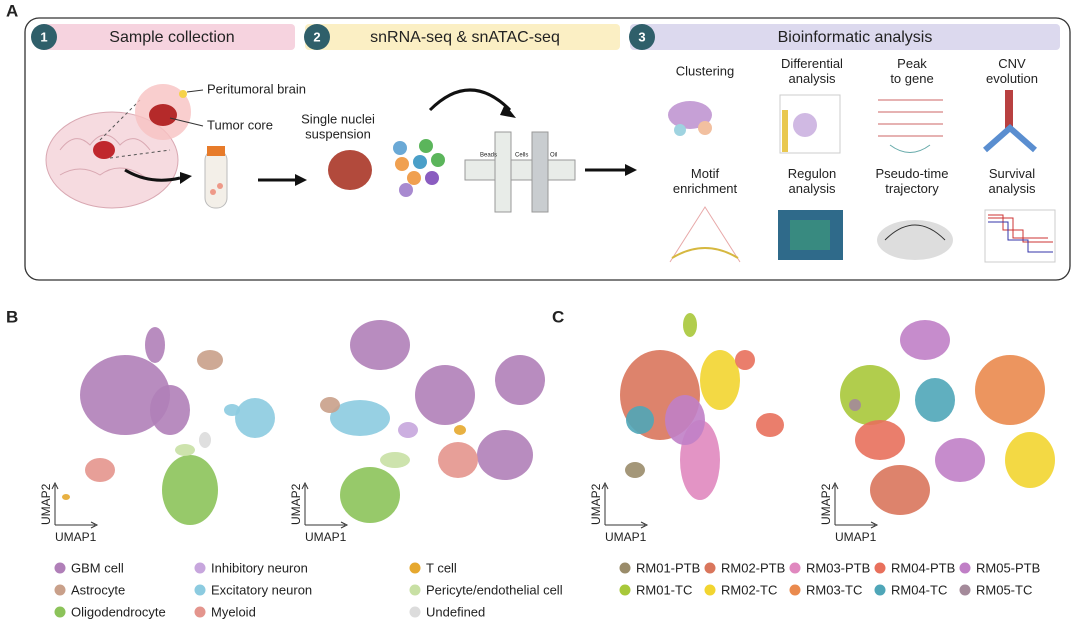 The image size is (1080, 624). What do you see at coordinates (338, 118) in the screenshot?
I see `annotation: Single nuclei` at bounding box center [338, 118].